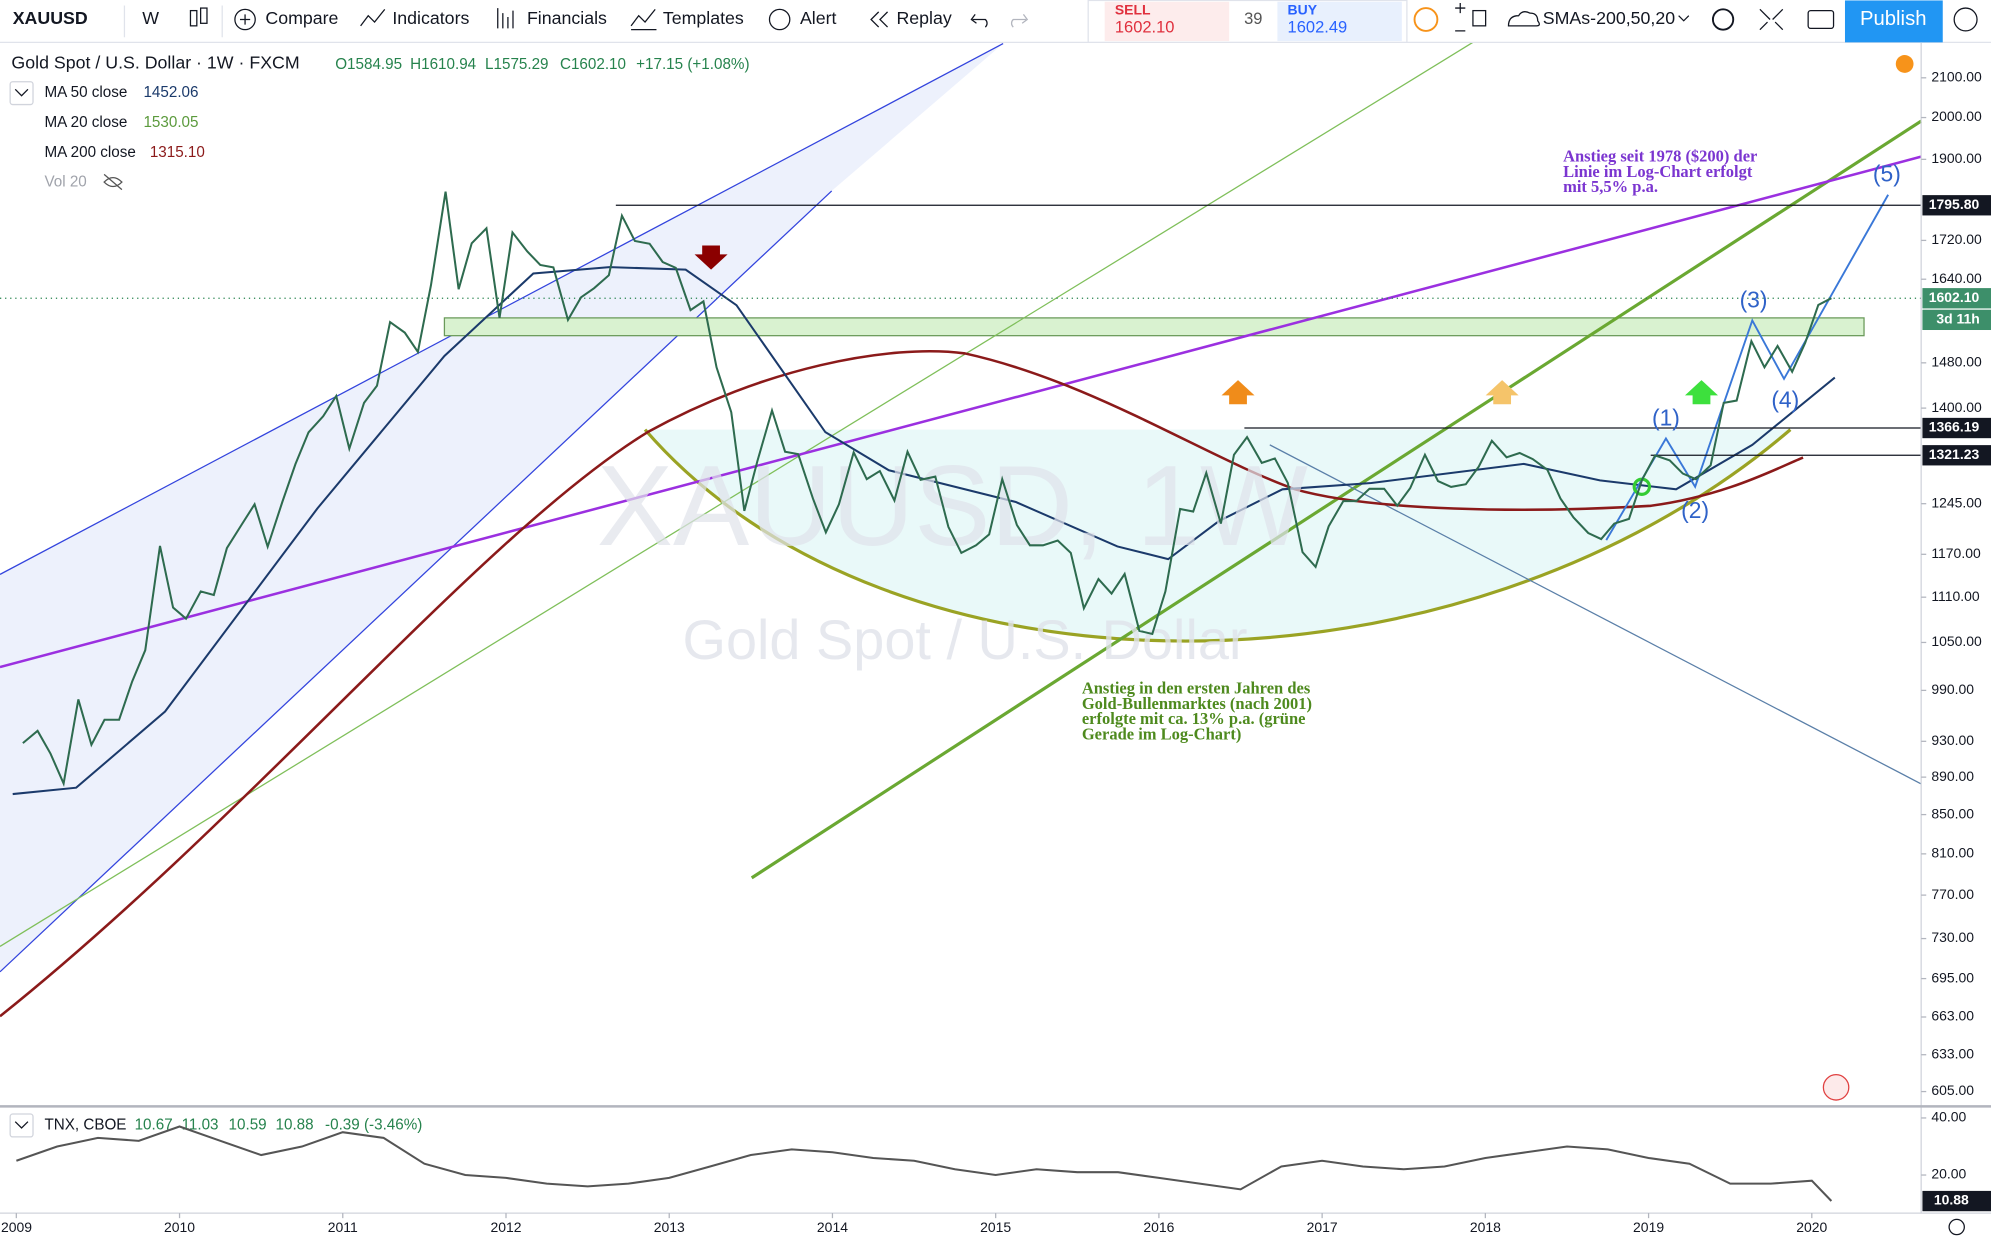 Image resolution: width=1991 pixels, height=1244 pixels. I want to click on y-tick-label: 663.00, so click(1952, 1016).